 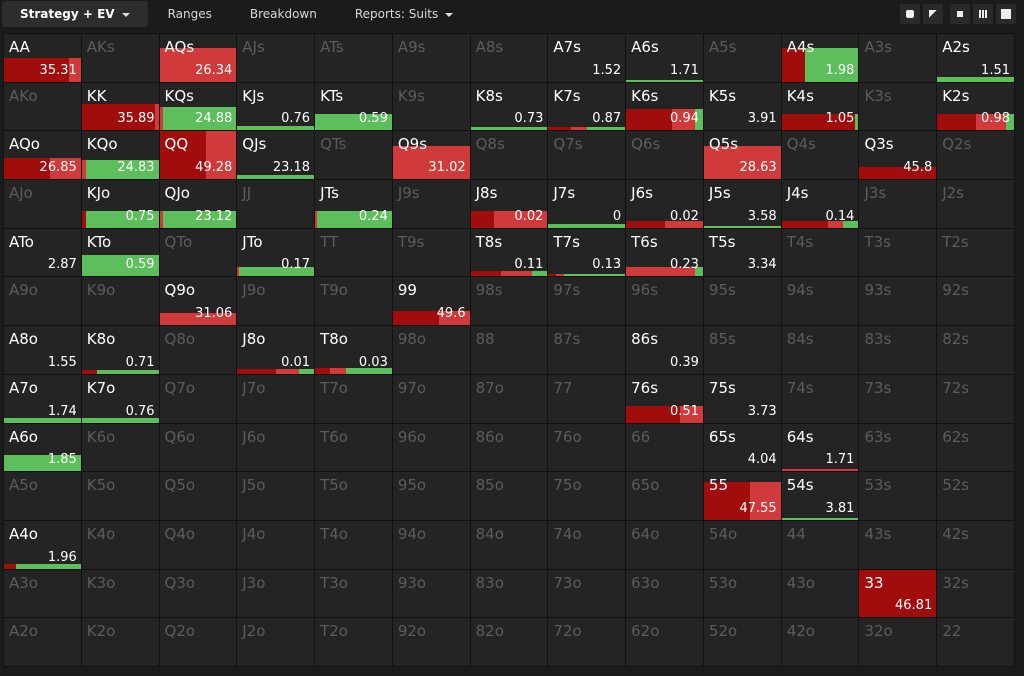 I want to click on hand-cell: T6o, so click(x=353, y=447).